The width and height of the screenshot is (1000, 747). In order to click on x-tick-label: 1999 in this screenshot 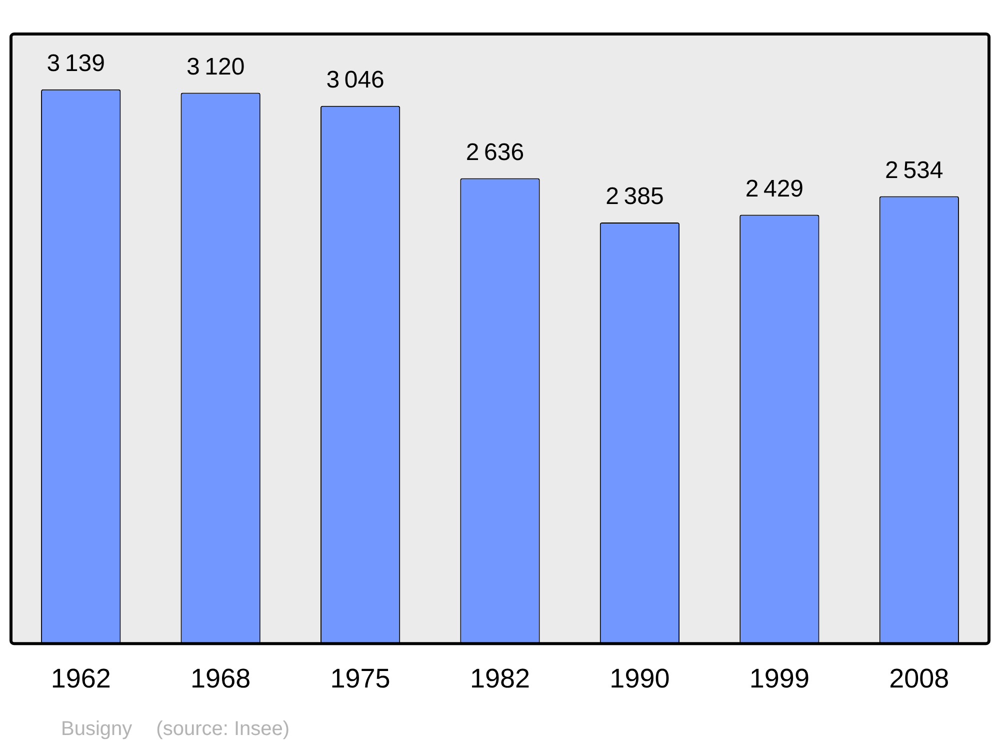, I will do `click(779, 678)`.